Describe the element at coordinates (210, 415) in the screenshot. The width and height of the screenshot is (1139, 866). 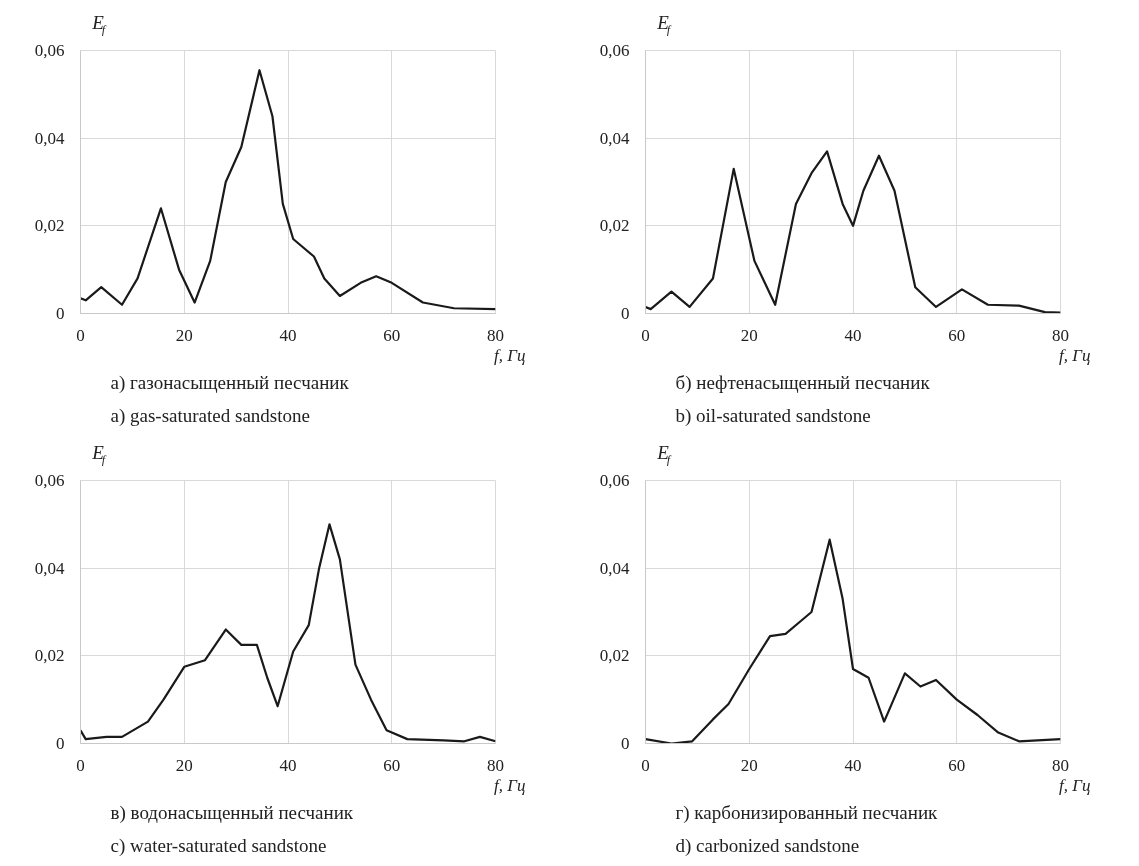
I see `text: a) gas-saturated sandstone` at that location.